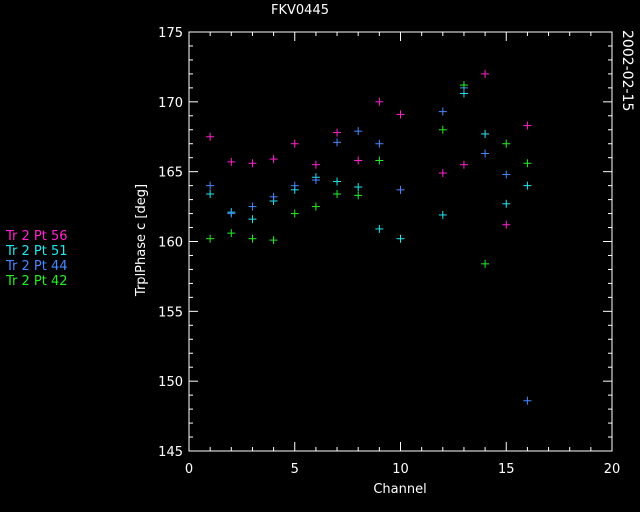 The height and width of the screenshot is (512, 640). Describe the element at coordinates (300, 10) in the screenshot. I see `chart-title: FKV0445` at that location.